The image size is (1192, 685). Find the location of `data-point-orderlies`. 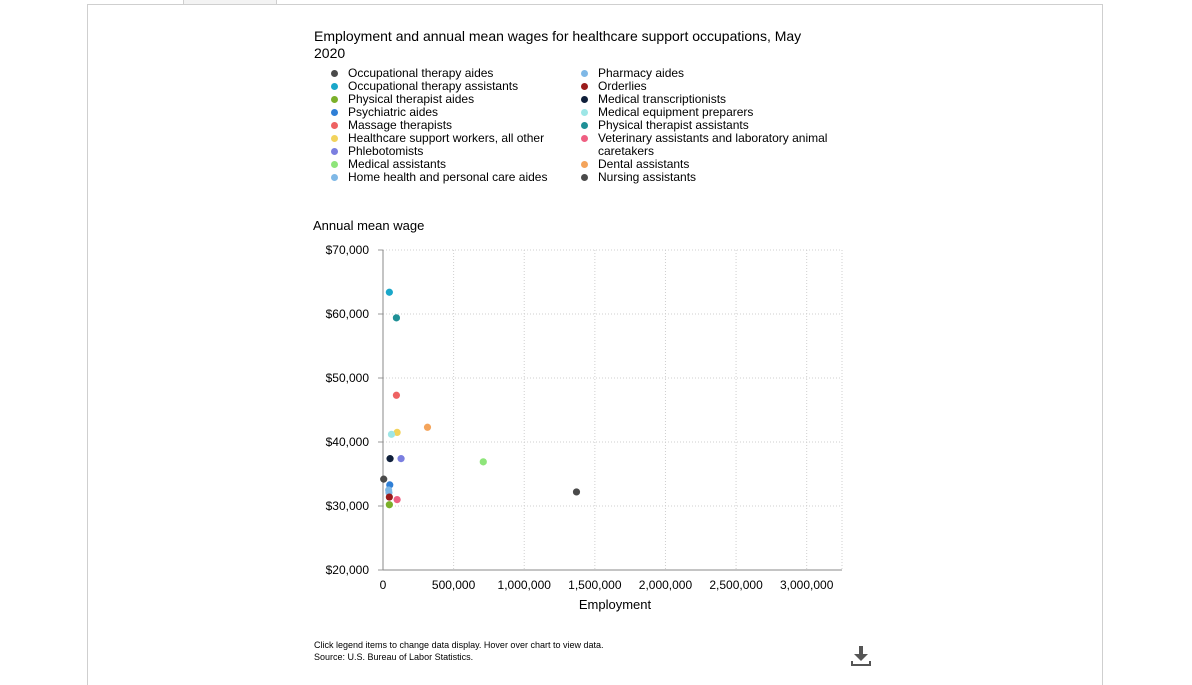

data-point-orderlies is located at coordinates (389, 497).